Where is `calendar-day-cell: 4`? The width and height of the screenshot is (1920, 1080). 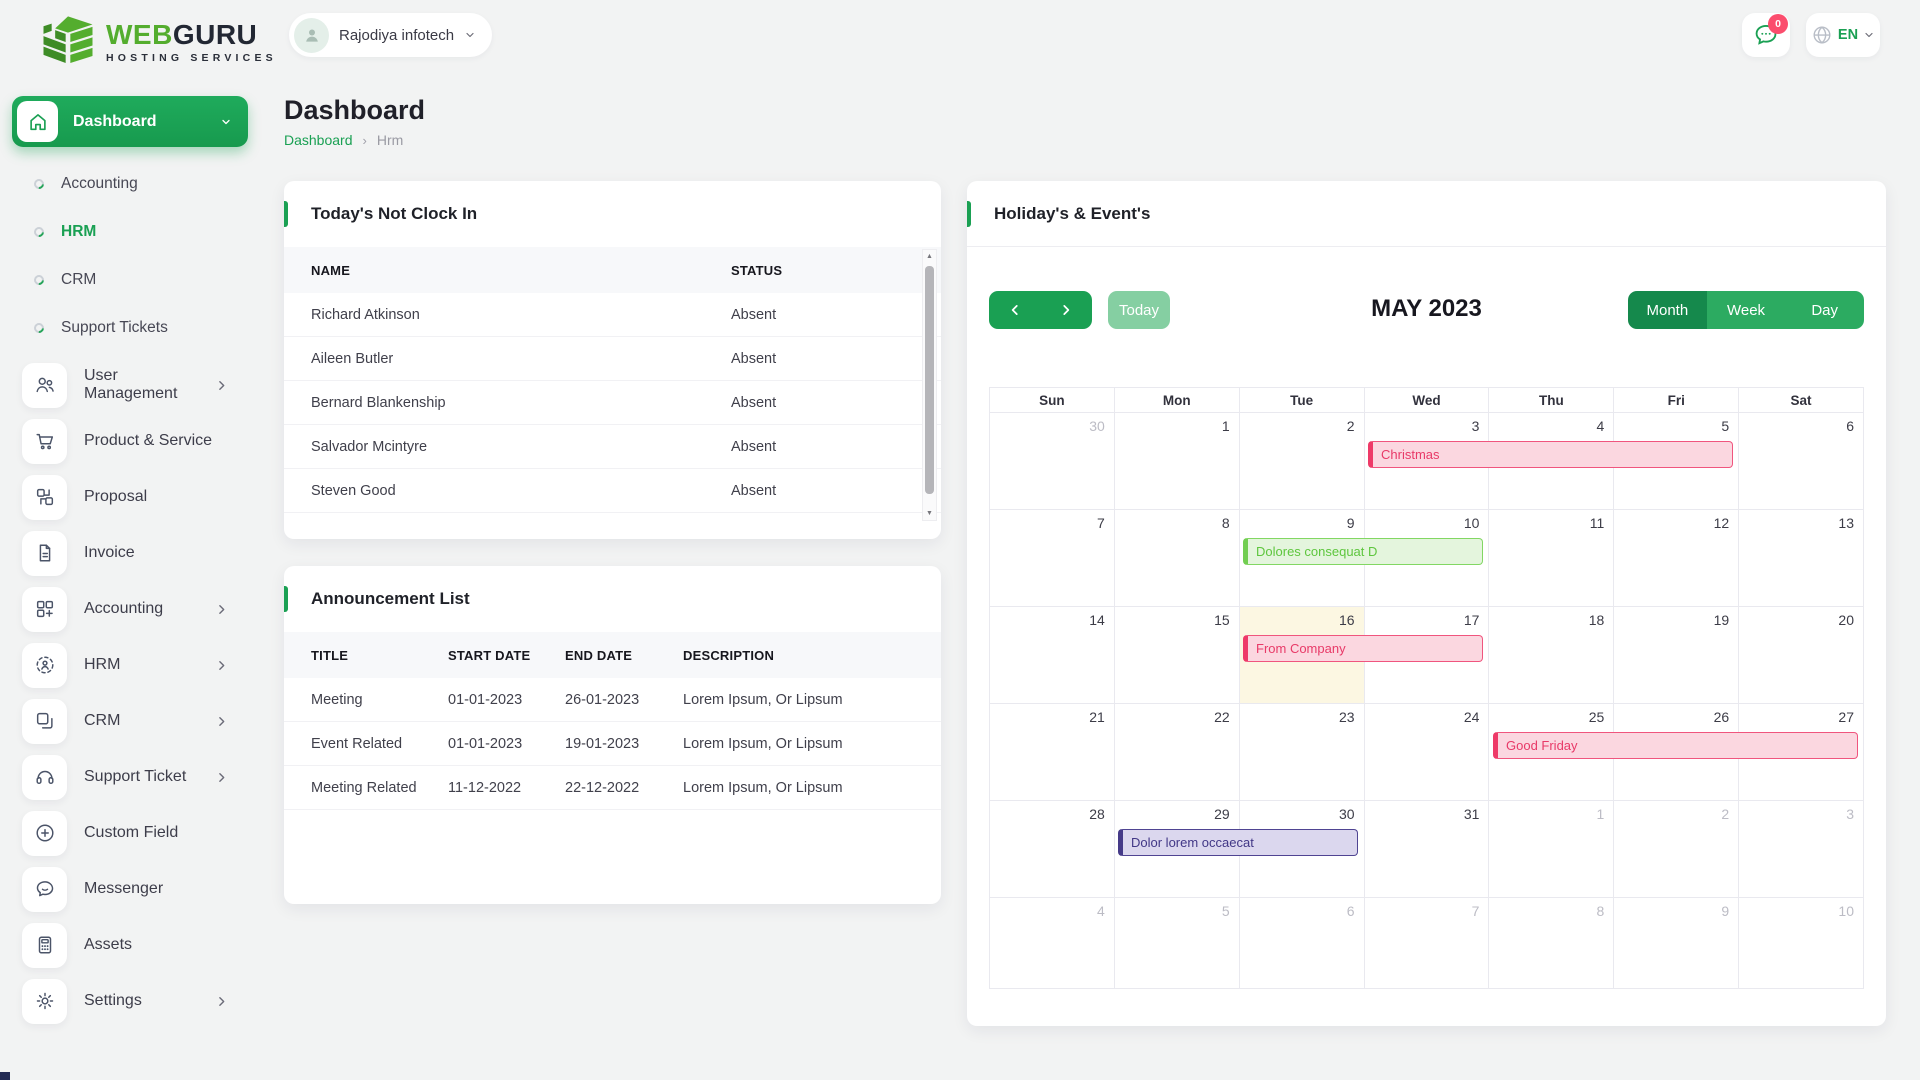
calendar-day-cell: 4 is located at coordinates (1052, 943).